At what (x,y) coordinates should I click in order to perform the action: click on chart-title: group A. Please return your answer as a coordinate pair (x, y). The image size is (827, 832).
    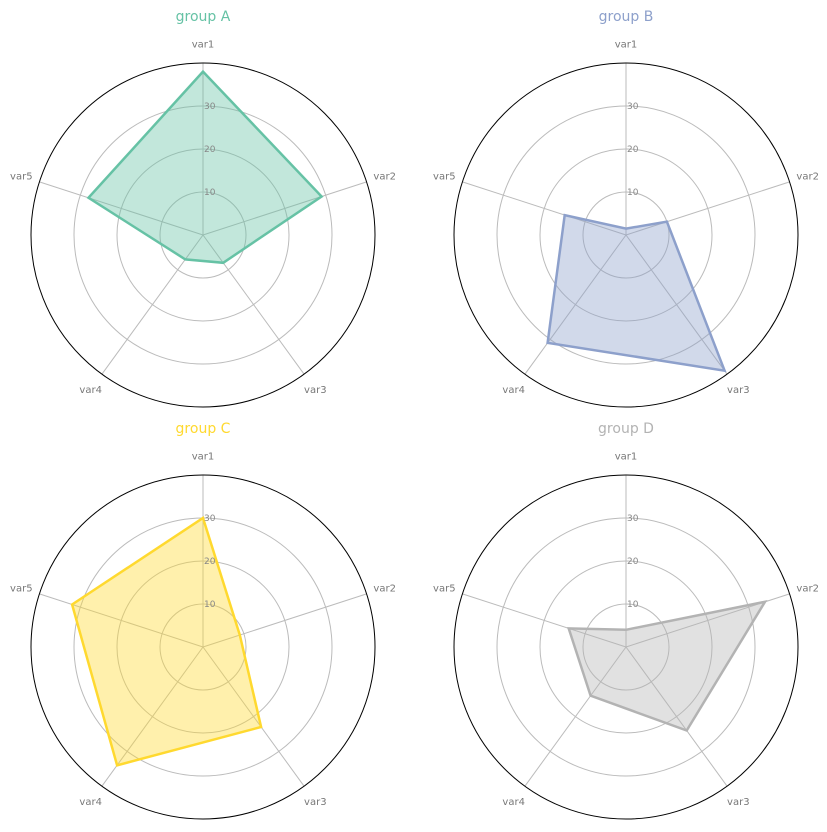
    Looking at the image, I should click on (203, 17).